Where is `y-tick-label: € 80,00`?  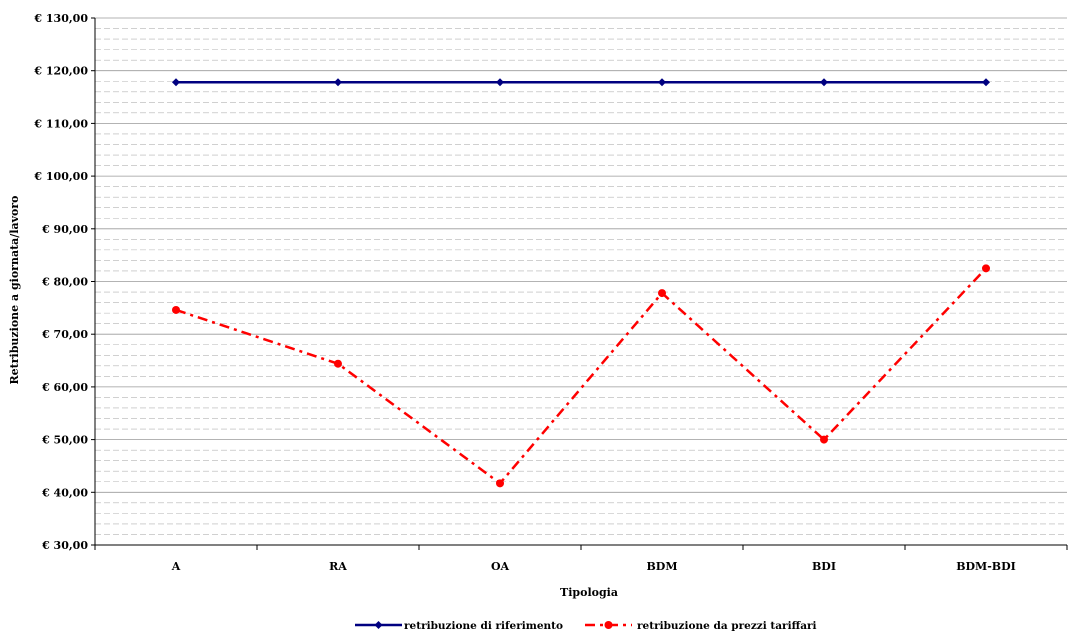 y-tick-label: € 80,00 is located at coordinates (64, 282).